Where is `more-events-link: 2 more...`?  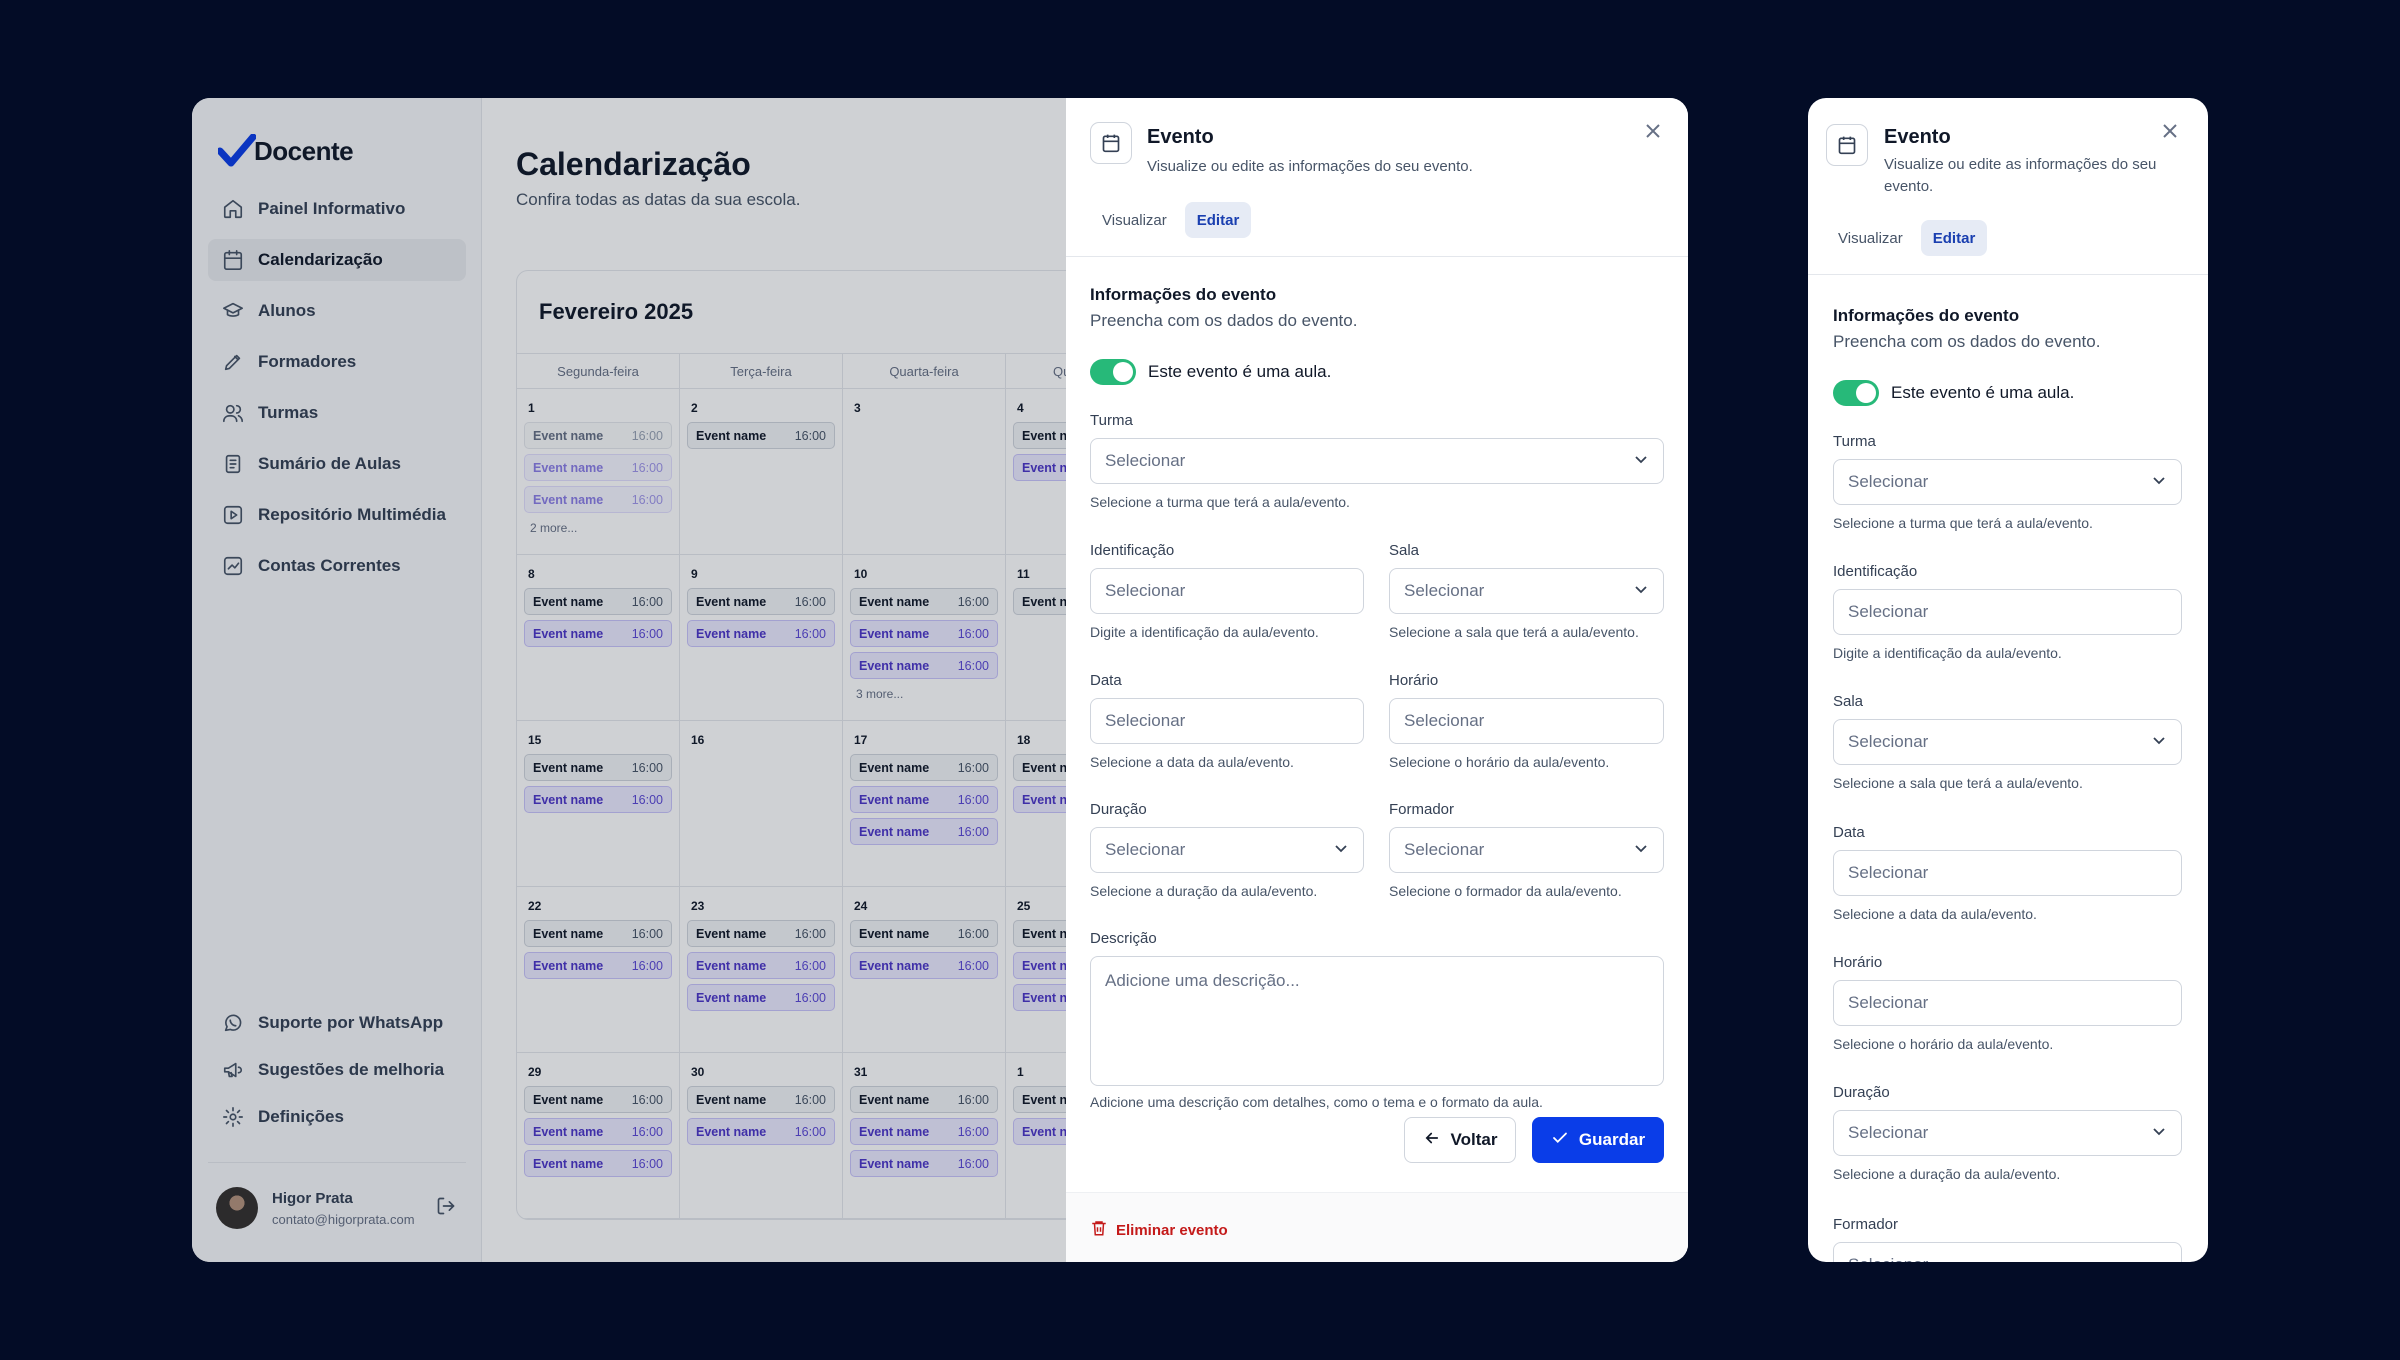 more-events-link: 2 more... is located at coordinates (554, 528).